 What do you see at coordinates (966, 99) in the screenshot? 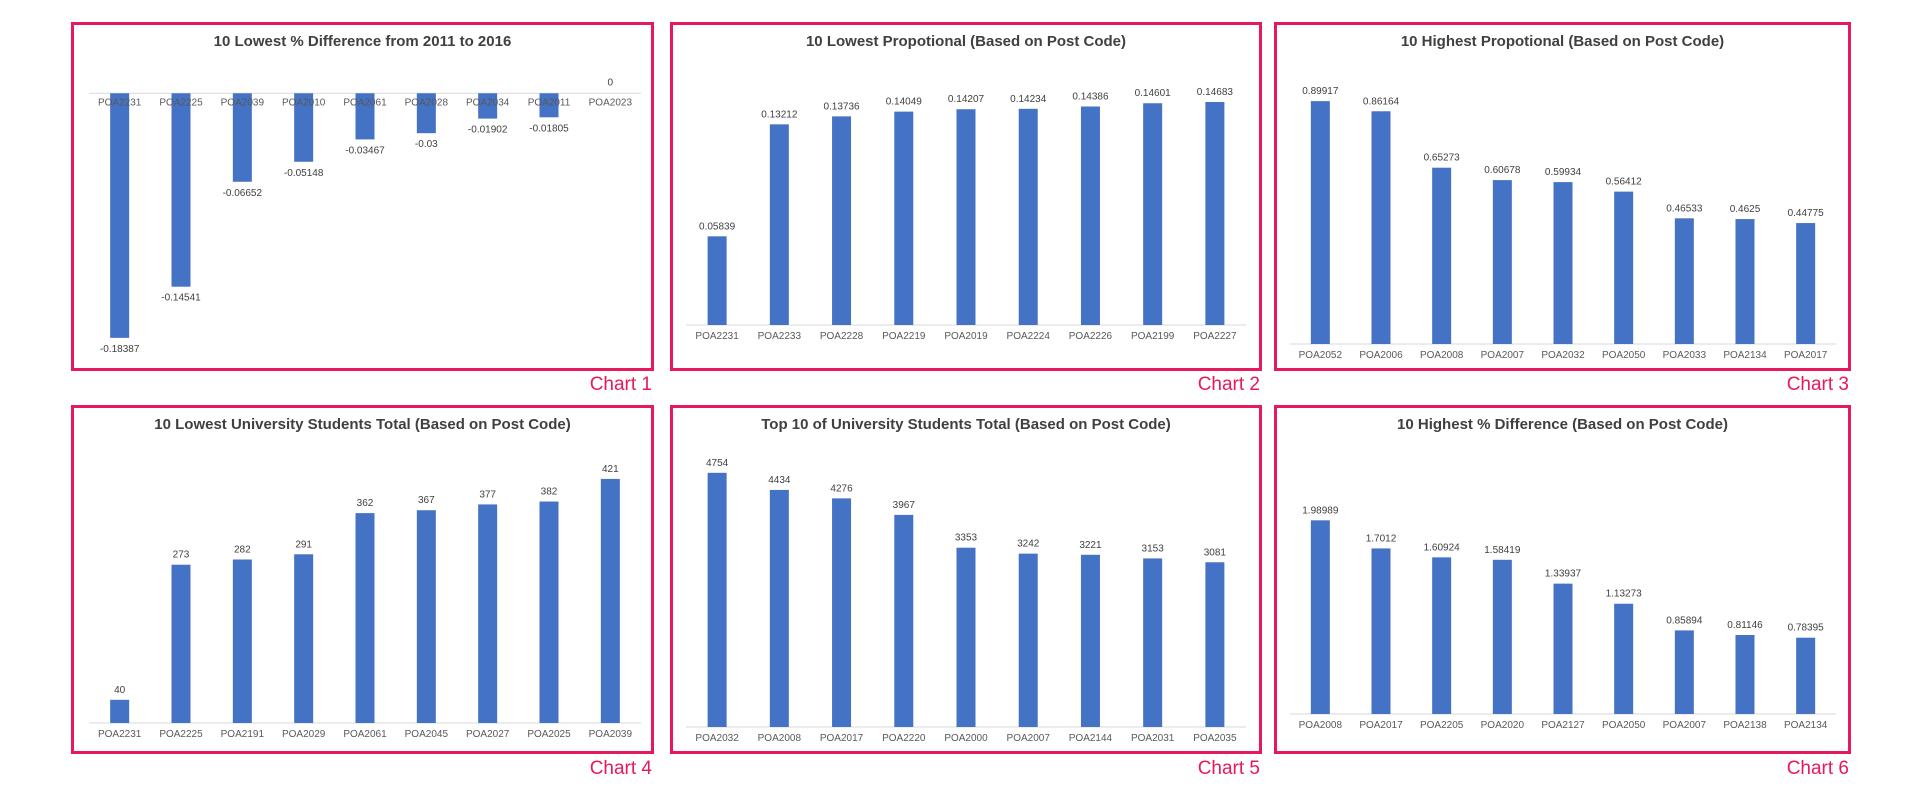
I see `data-label: 0.14207` at bounding box center [966, 99].